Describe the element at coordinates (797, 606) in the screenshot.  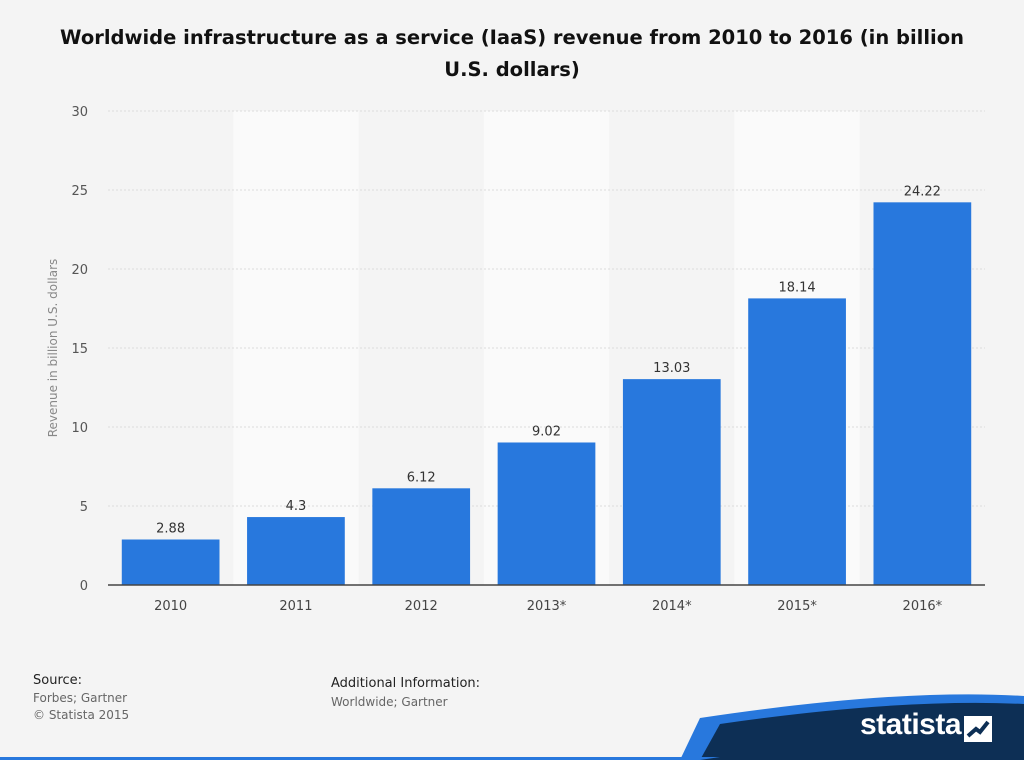
I see `x-tick-label: 2015*` at that location.